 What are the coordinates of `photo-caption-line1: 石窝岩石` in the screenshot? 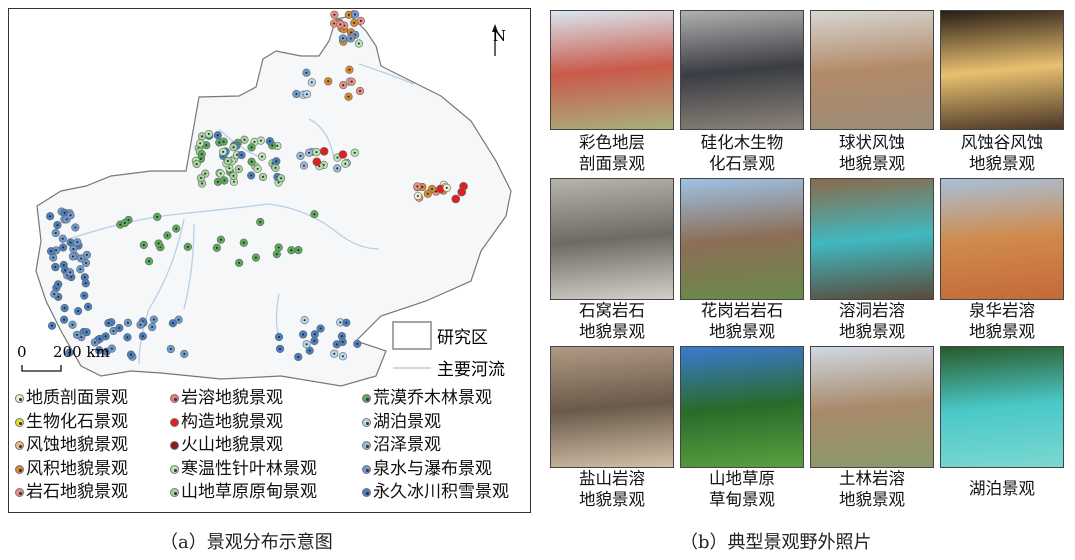 It's located at (612, 310).